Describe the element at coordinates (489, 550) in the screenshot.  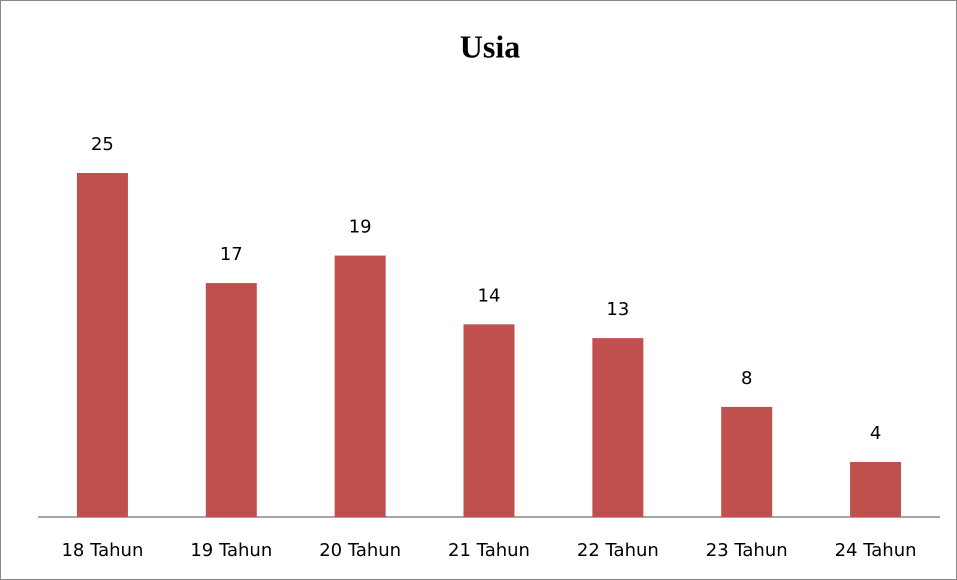
I see `x-tick-label: 21 Tahun` at that location.